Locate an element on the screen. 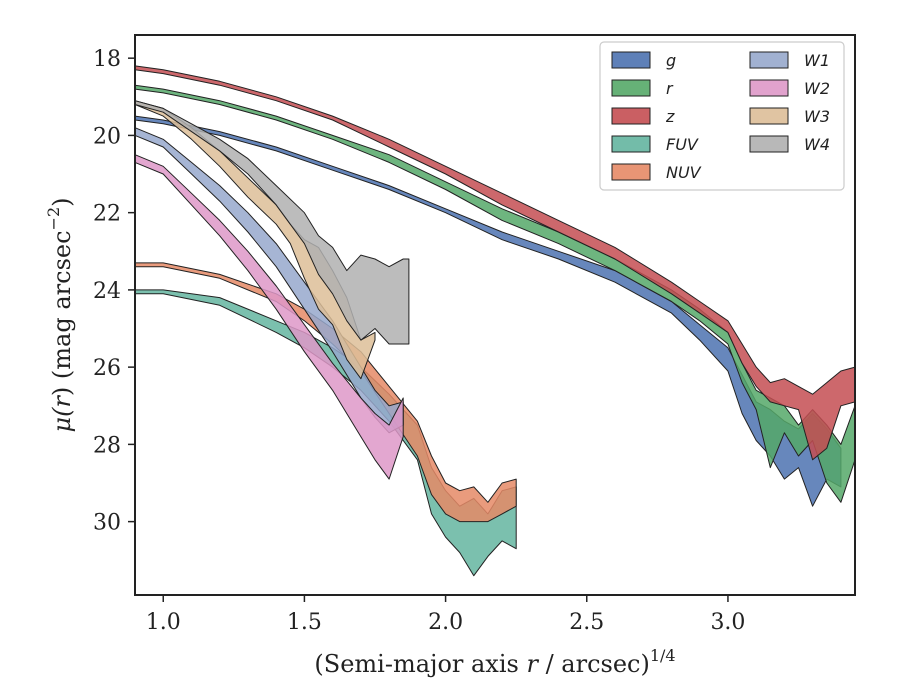 The width and height of the screenshot is (900, 700). band-w2 is located at coordinates (269, 317).